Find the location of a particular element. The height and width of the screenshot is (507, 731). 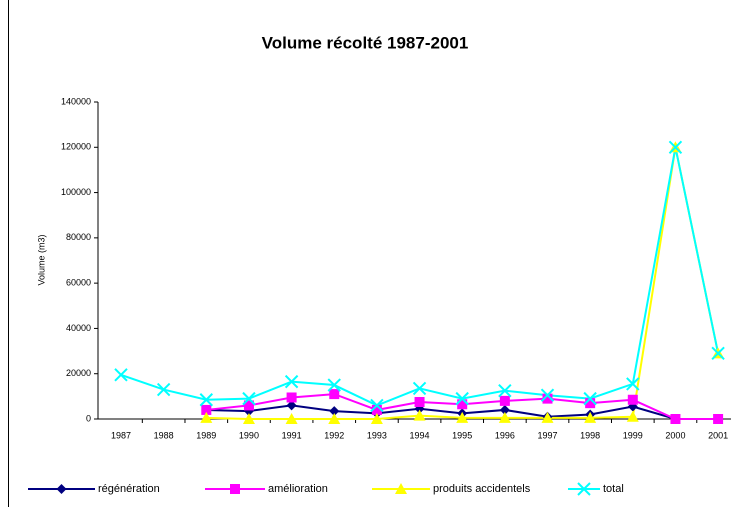

y-tick-label: 140000 is located at coordinates (76, 101).